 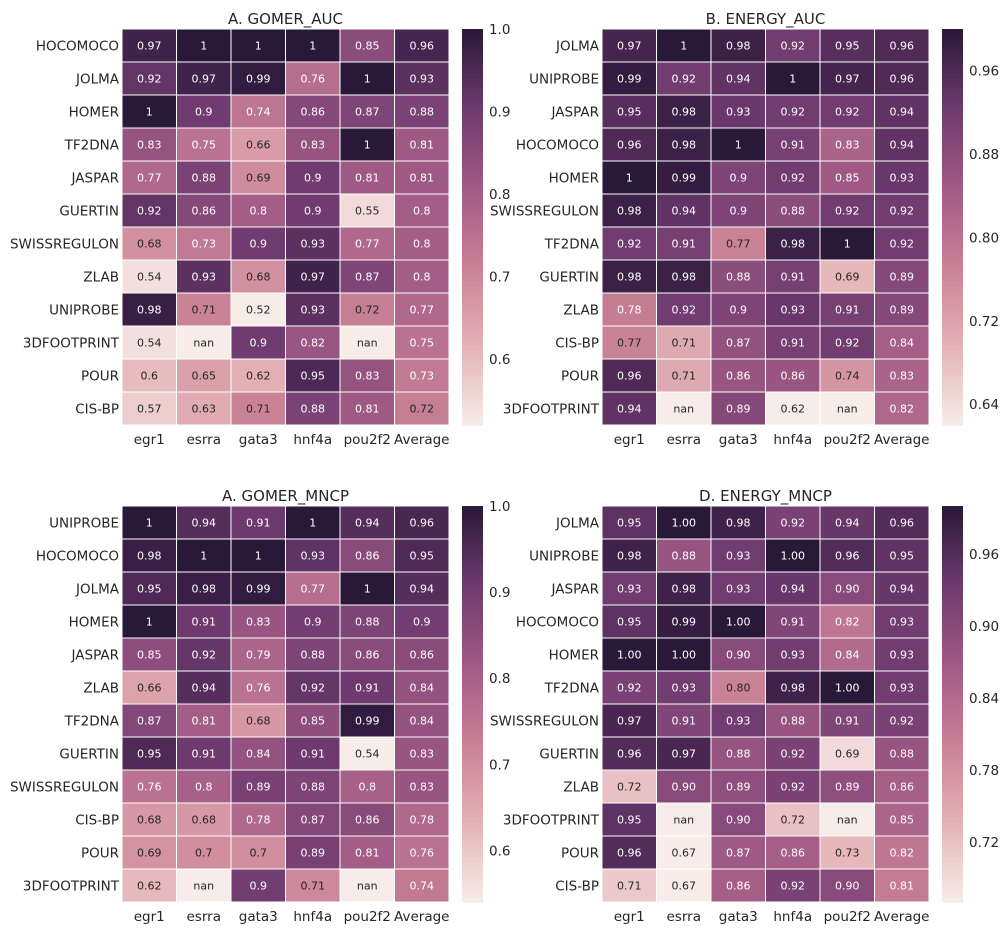 I want to click on column-label: pou2f2, so click(x=367, y=440).